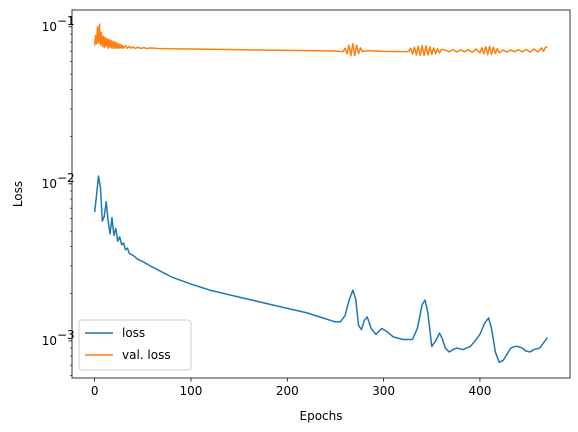 This screenshot has height=432, width=578. I want to click on x-tick-label: 0, so click(95, 391).